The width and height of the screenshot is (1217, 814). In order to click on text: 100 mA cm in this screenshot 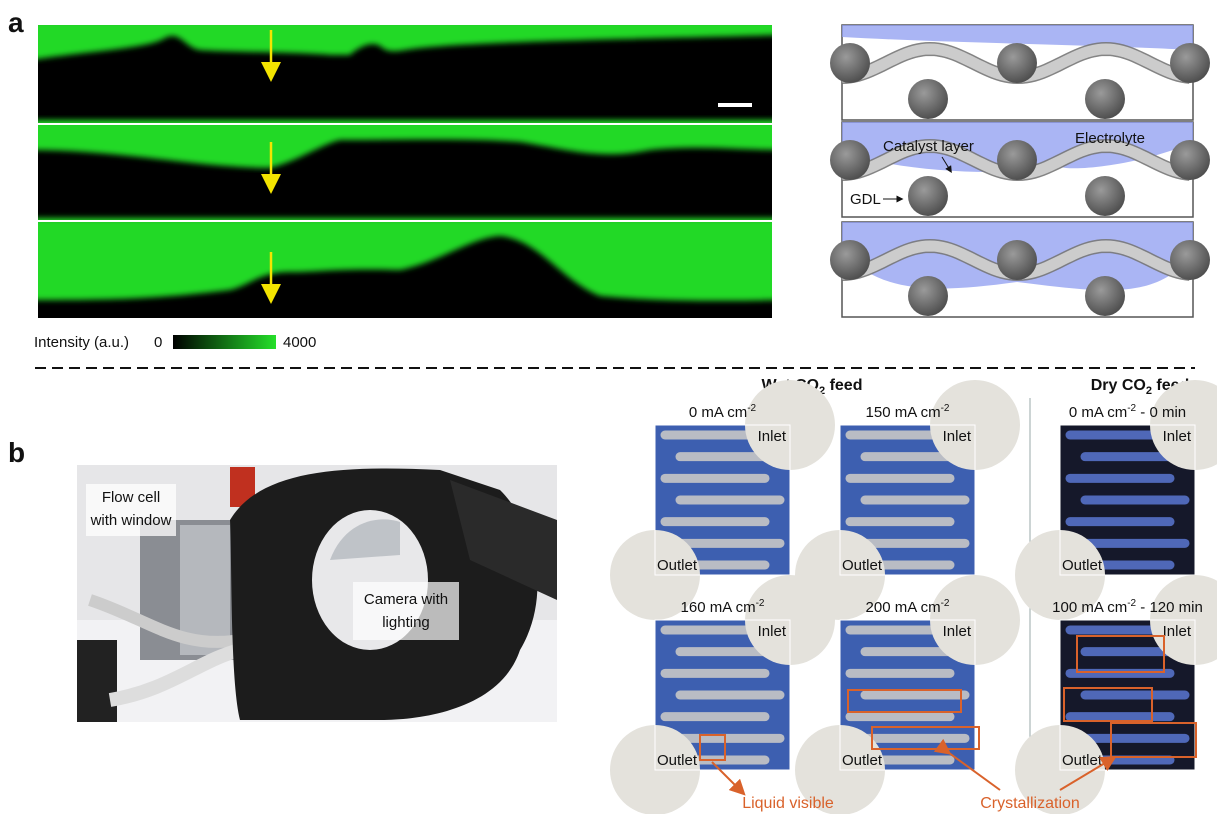, I will do `click(1089, 607)`.